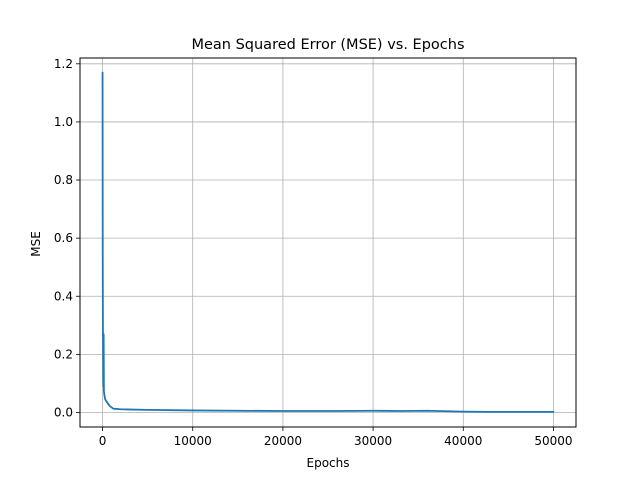 The image size is (640, 480). What do you see at coordinates (103, 441) in the screenshot?
I see `x-tick-label: 0` at bounding box center [103, 441].